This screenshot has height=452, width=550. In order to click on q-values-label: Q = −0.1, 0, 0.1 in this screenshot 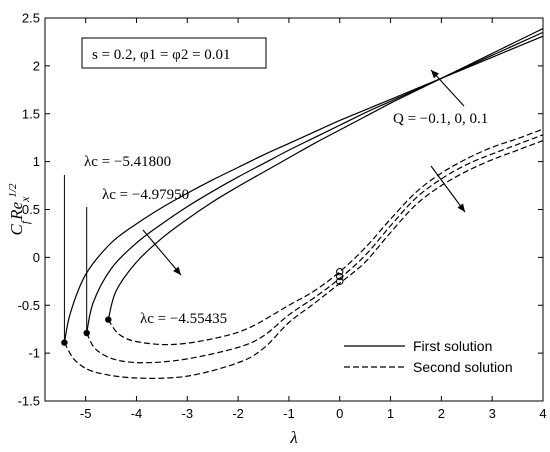, I will do `click(440, 119)`.